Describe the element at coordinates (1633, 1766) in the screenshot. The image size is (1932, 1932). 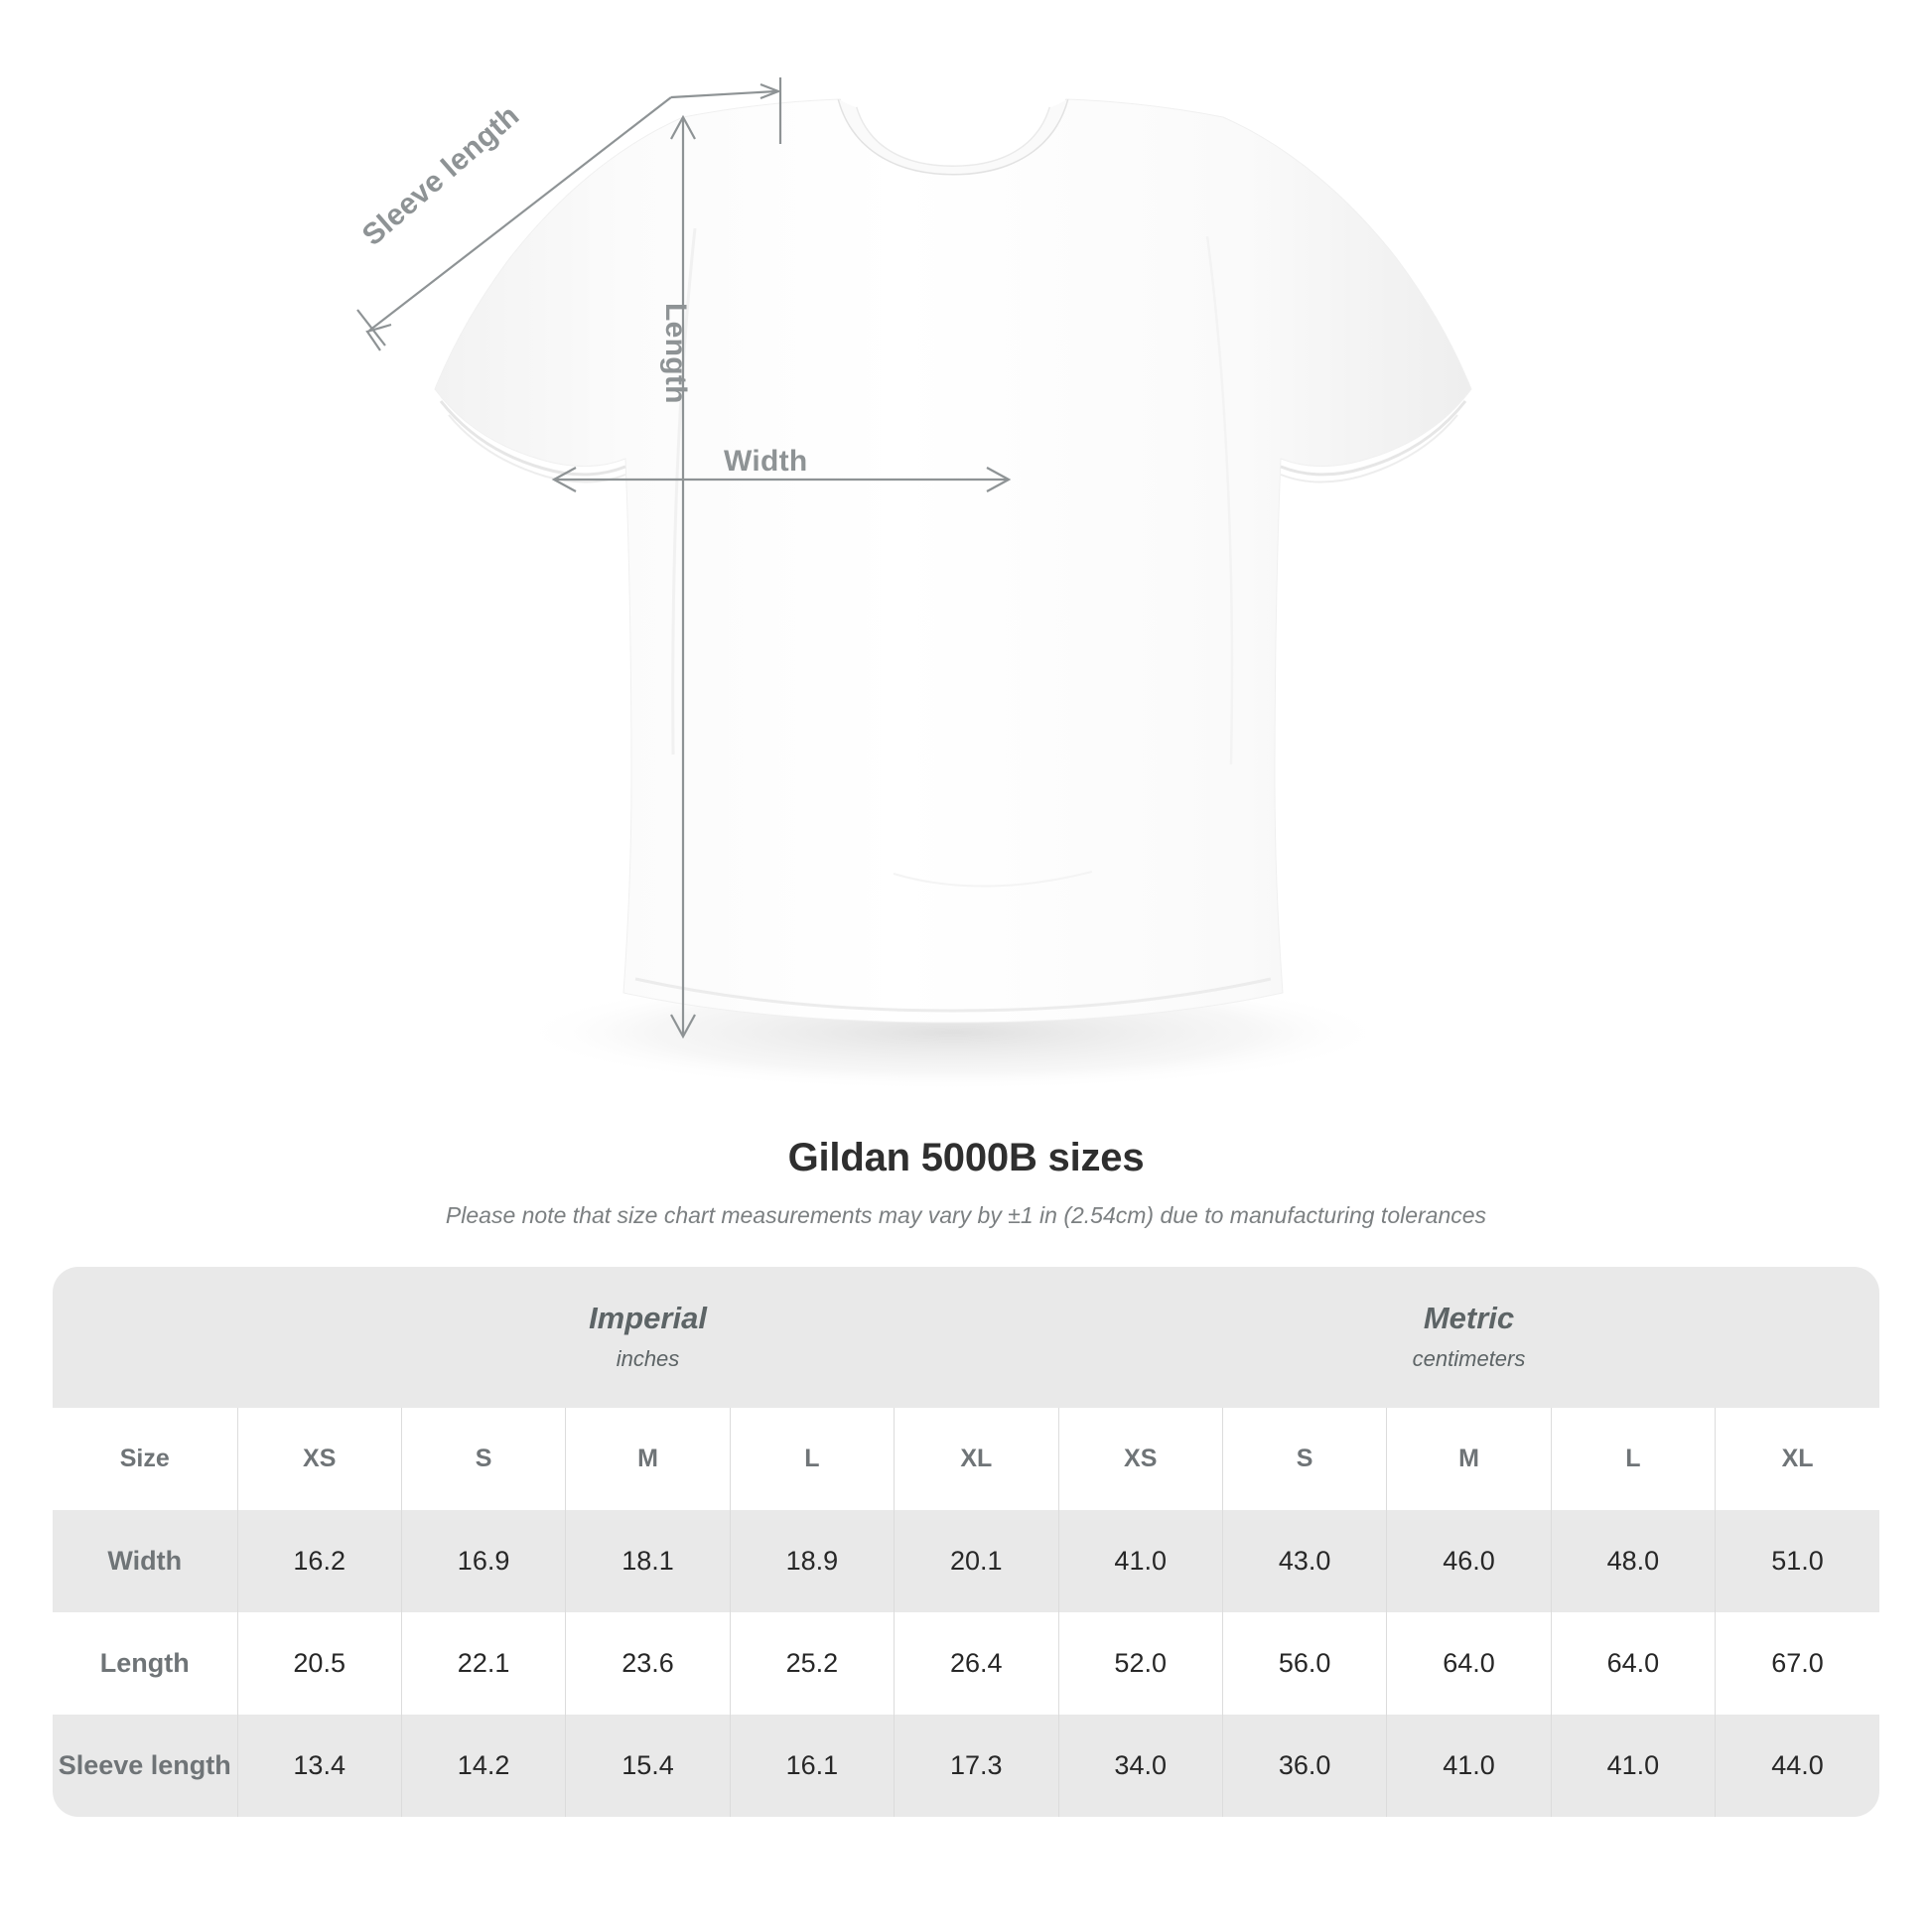
I see `cell-sleeve-metric-l: 41.0` at that location.